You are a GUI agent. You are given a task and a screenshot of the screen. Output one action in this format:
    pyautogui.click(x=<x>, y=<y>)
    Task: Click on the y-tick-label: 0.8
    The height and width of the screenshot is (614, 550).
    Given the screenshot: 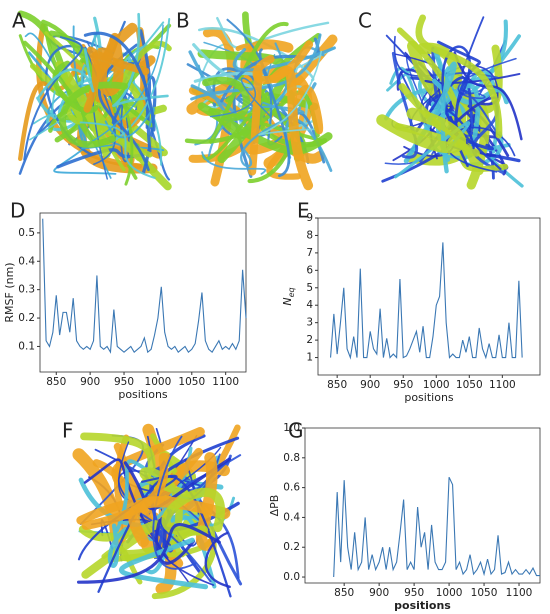 What is the action you would take?
    pyautogui.click(x=291, y=458)
    